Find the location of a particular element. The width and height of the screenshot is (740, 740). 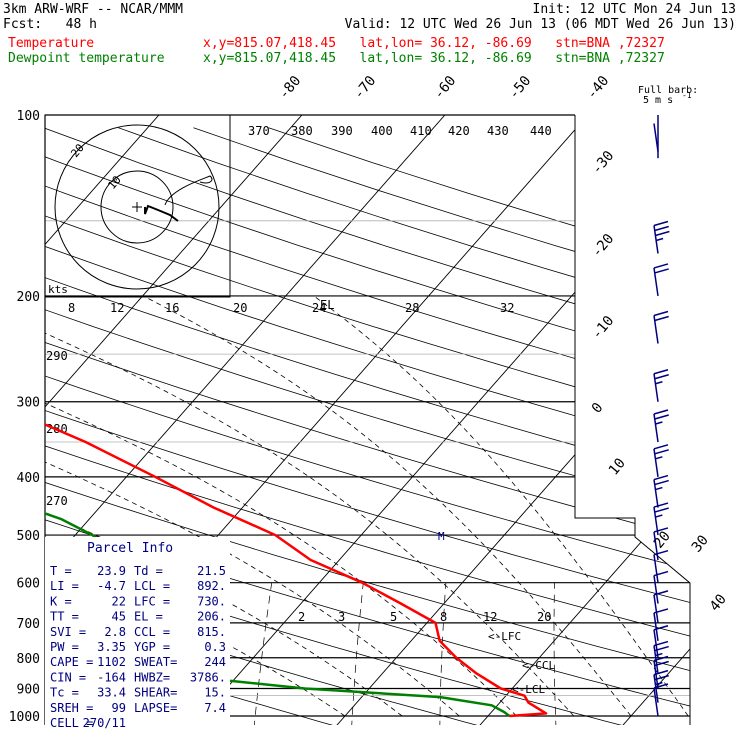

parcel-value: 244 is located at coordinates (215, 662).